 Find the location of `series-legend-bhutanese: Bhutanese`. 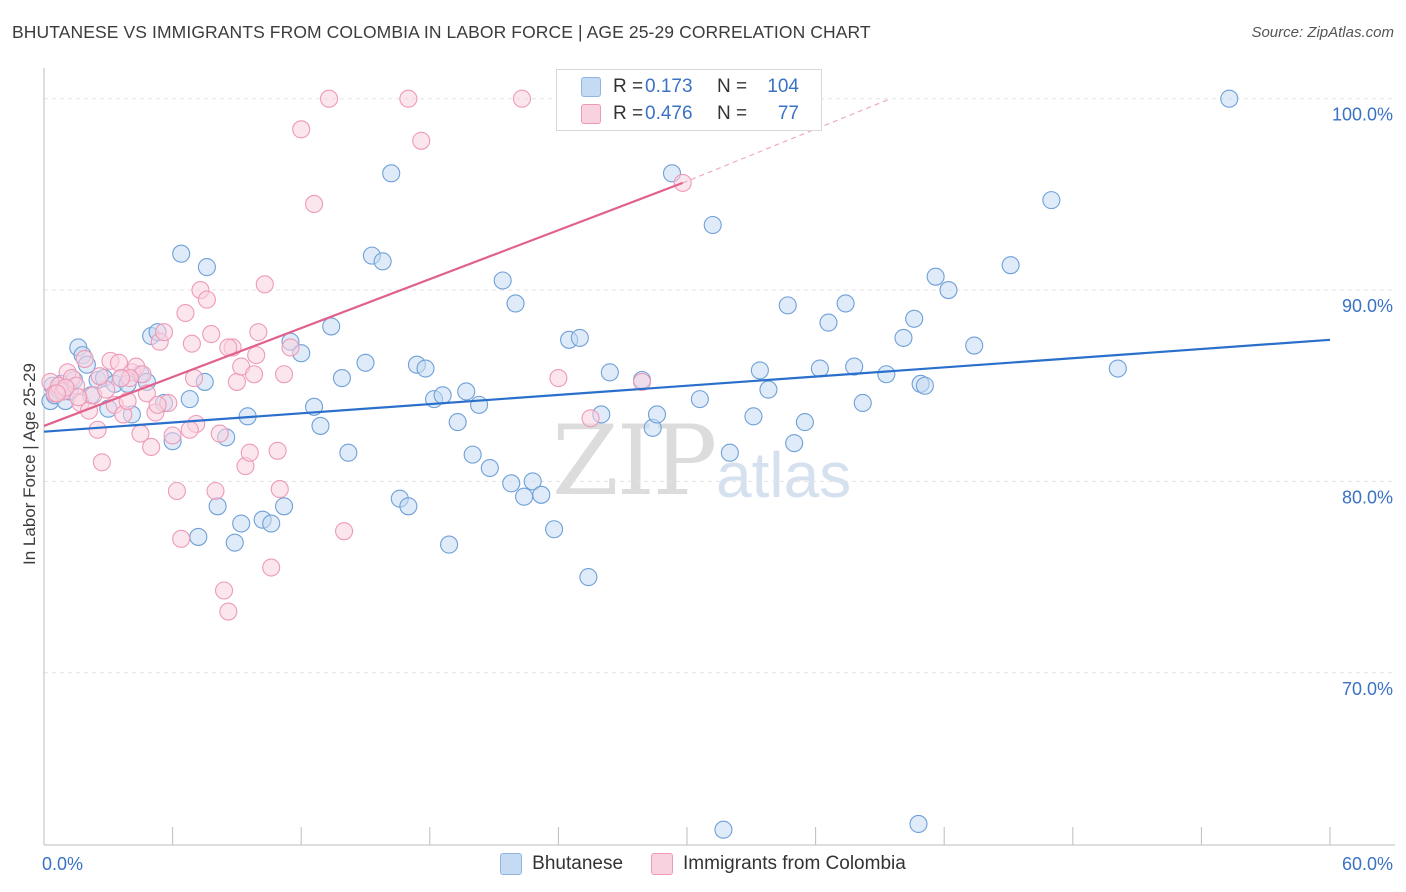

series-legend-bhutanese: Bhutanese is located at coordinates (561, 864).